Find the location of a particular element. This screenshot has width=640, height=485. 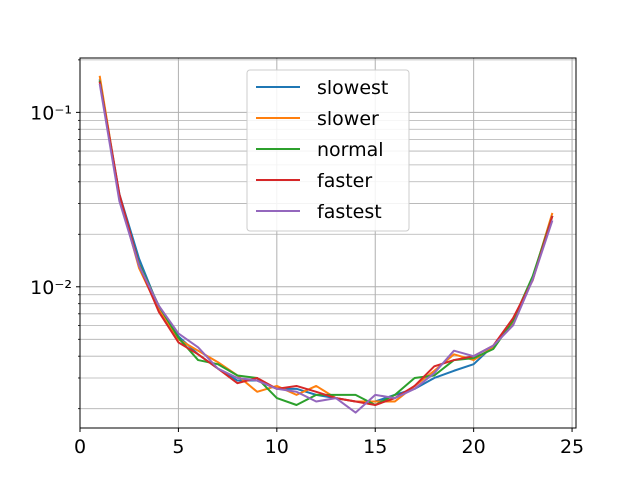

y-tick-label: 10⁻² is located at coordinates (51, 288).